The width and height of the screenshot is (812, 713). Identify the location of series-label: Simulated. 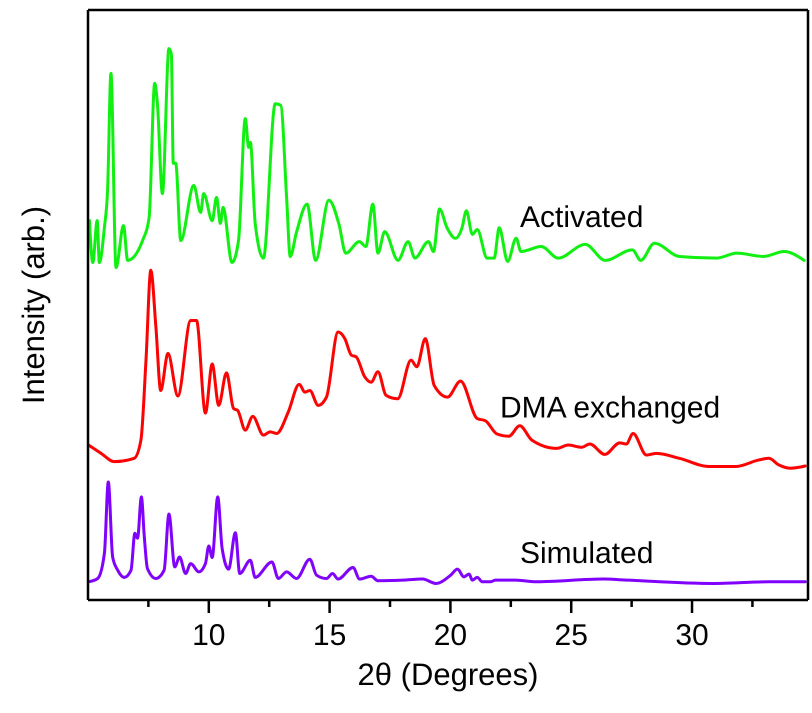
(587, 553).